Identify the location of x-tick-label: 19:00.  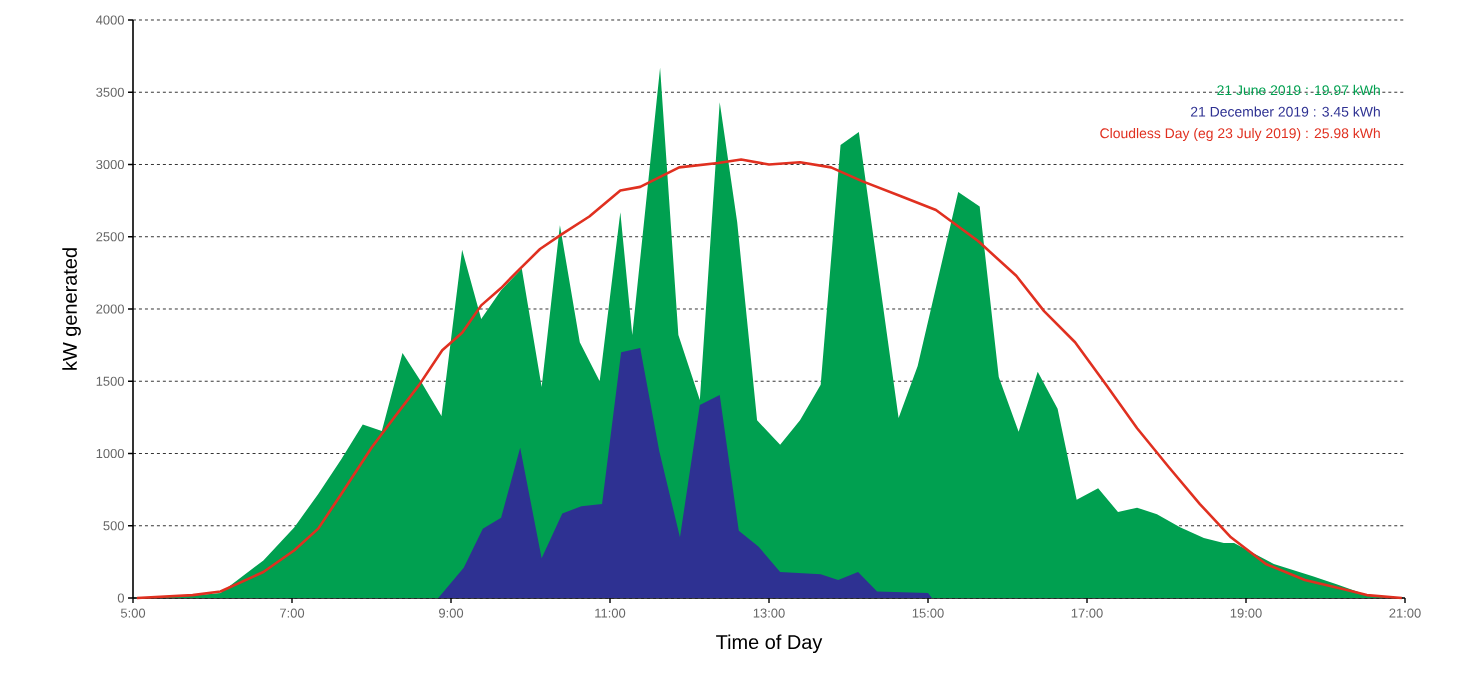
(1246, 613).